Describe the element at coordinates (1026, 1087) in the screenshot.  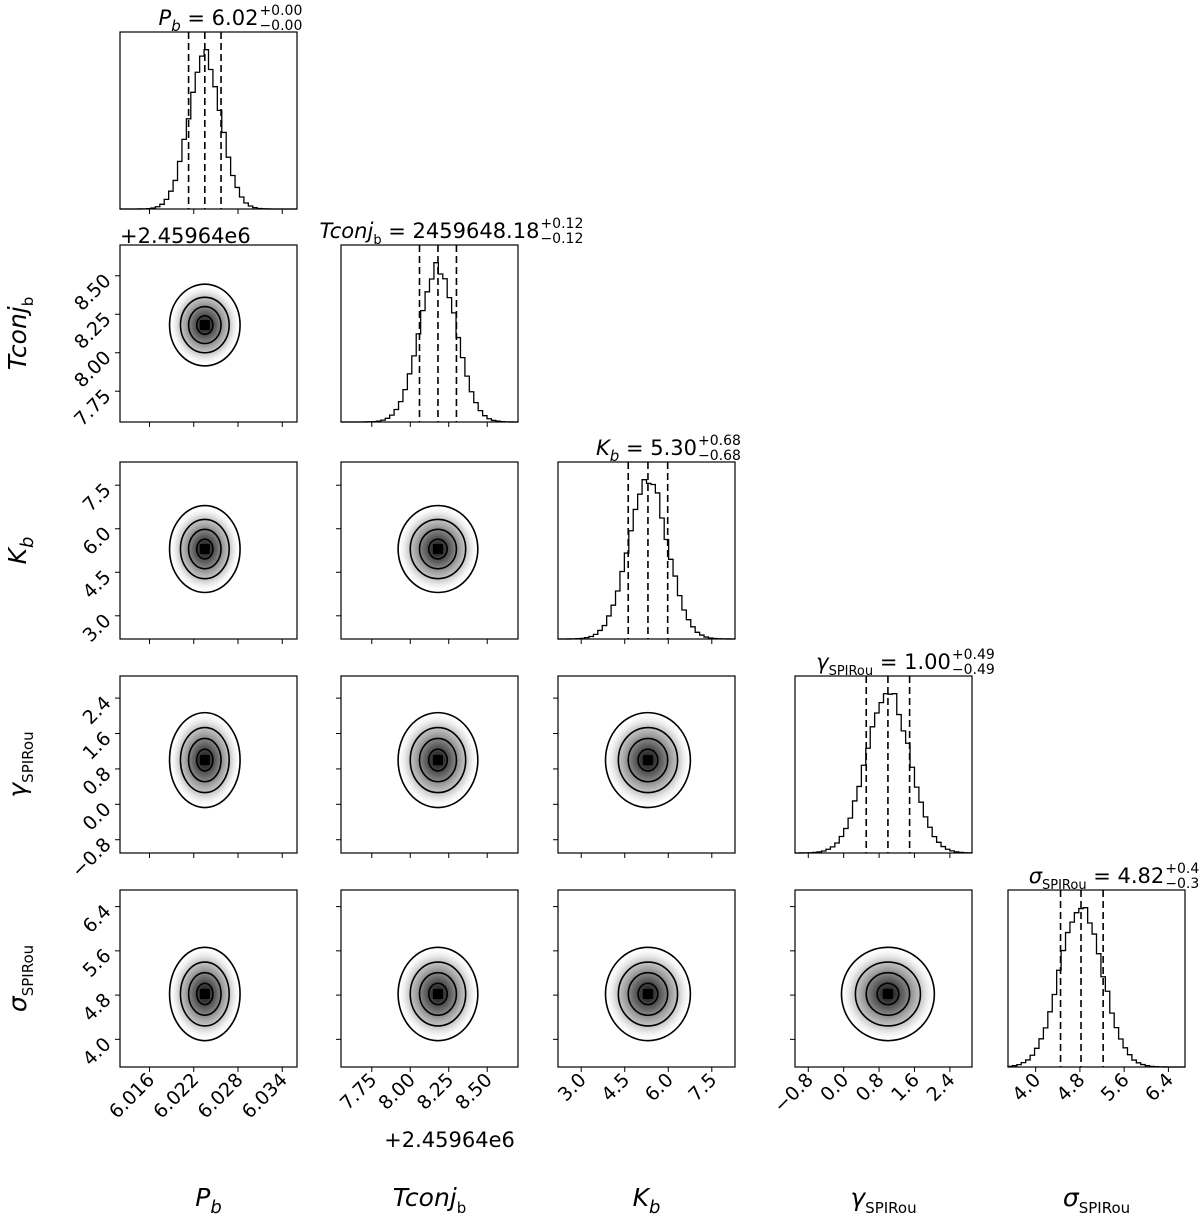
I see `x-tick-label-sigma_SPIRou: 4.0` at that location.